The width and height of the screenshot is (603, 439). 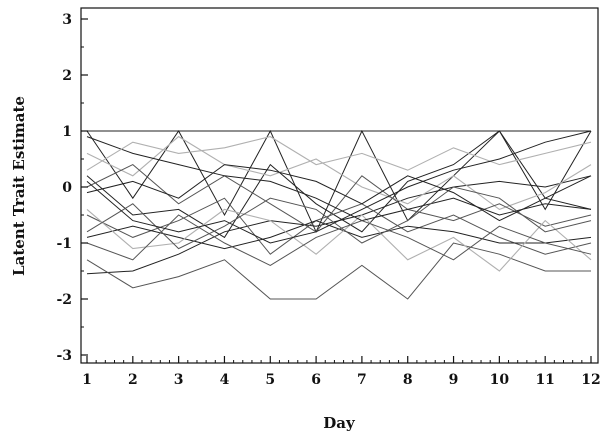 I want to click on x-tick-label: 7, so click(x=362, y=380).